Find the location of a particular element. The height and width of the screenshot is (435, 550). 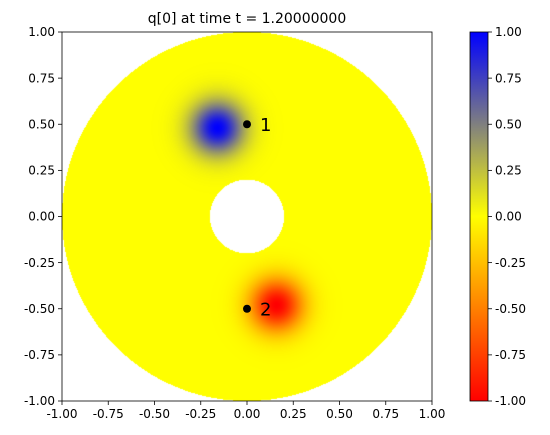

y-tick-label: -0.75 is located at coordinates (39, 355).